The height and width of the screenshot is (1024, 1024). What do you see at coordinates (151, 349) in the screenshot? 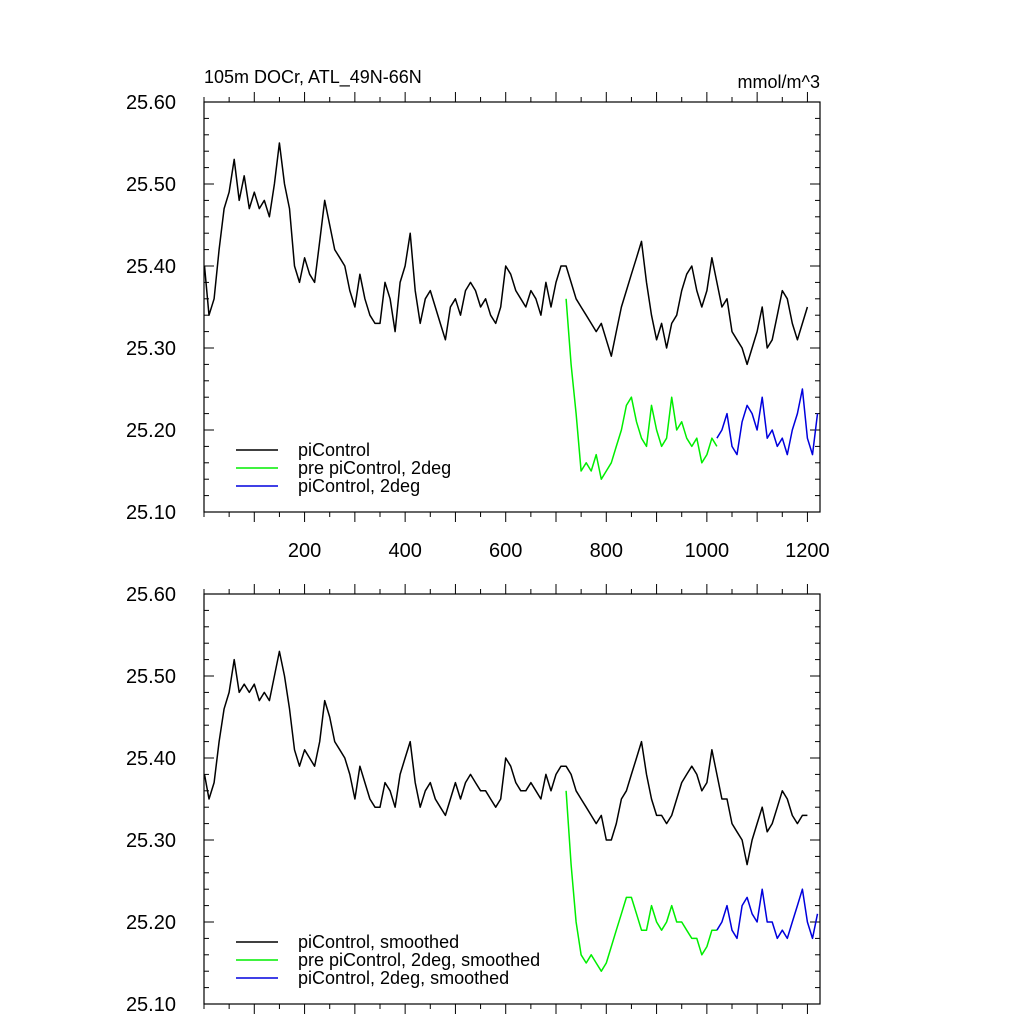
I see `top-y-tick-label: 25.30` at bounding box center [151, 349].